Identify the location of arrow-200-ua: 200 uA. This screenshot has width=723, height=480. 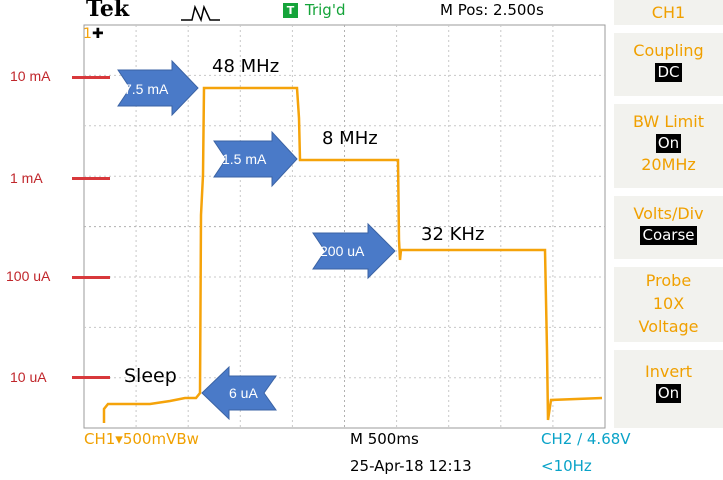
(354, 251).